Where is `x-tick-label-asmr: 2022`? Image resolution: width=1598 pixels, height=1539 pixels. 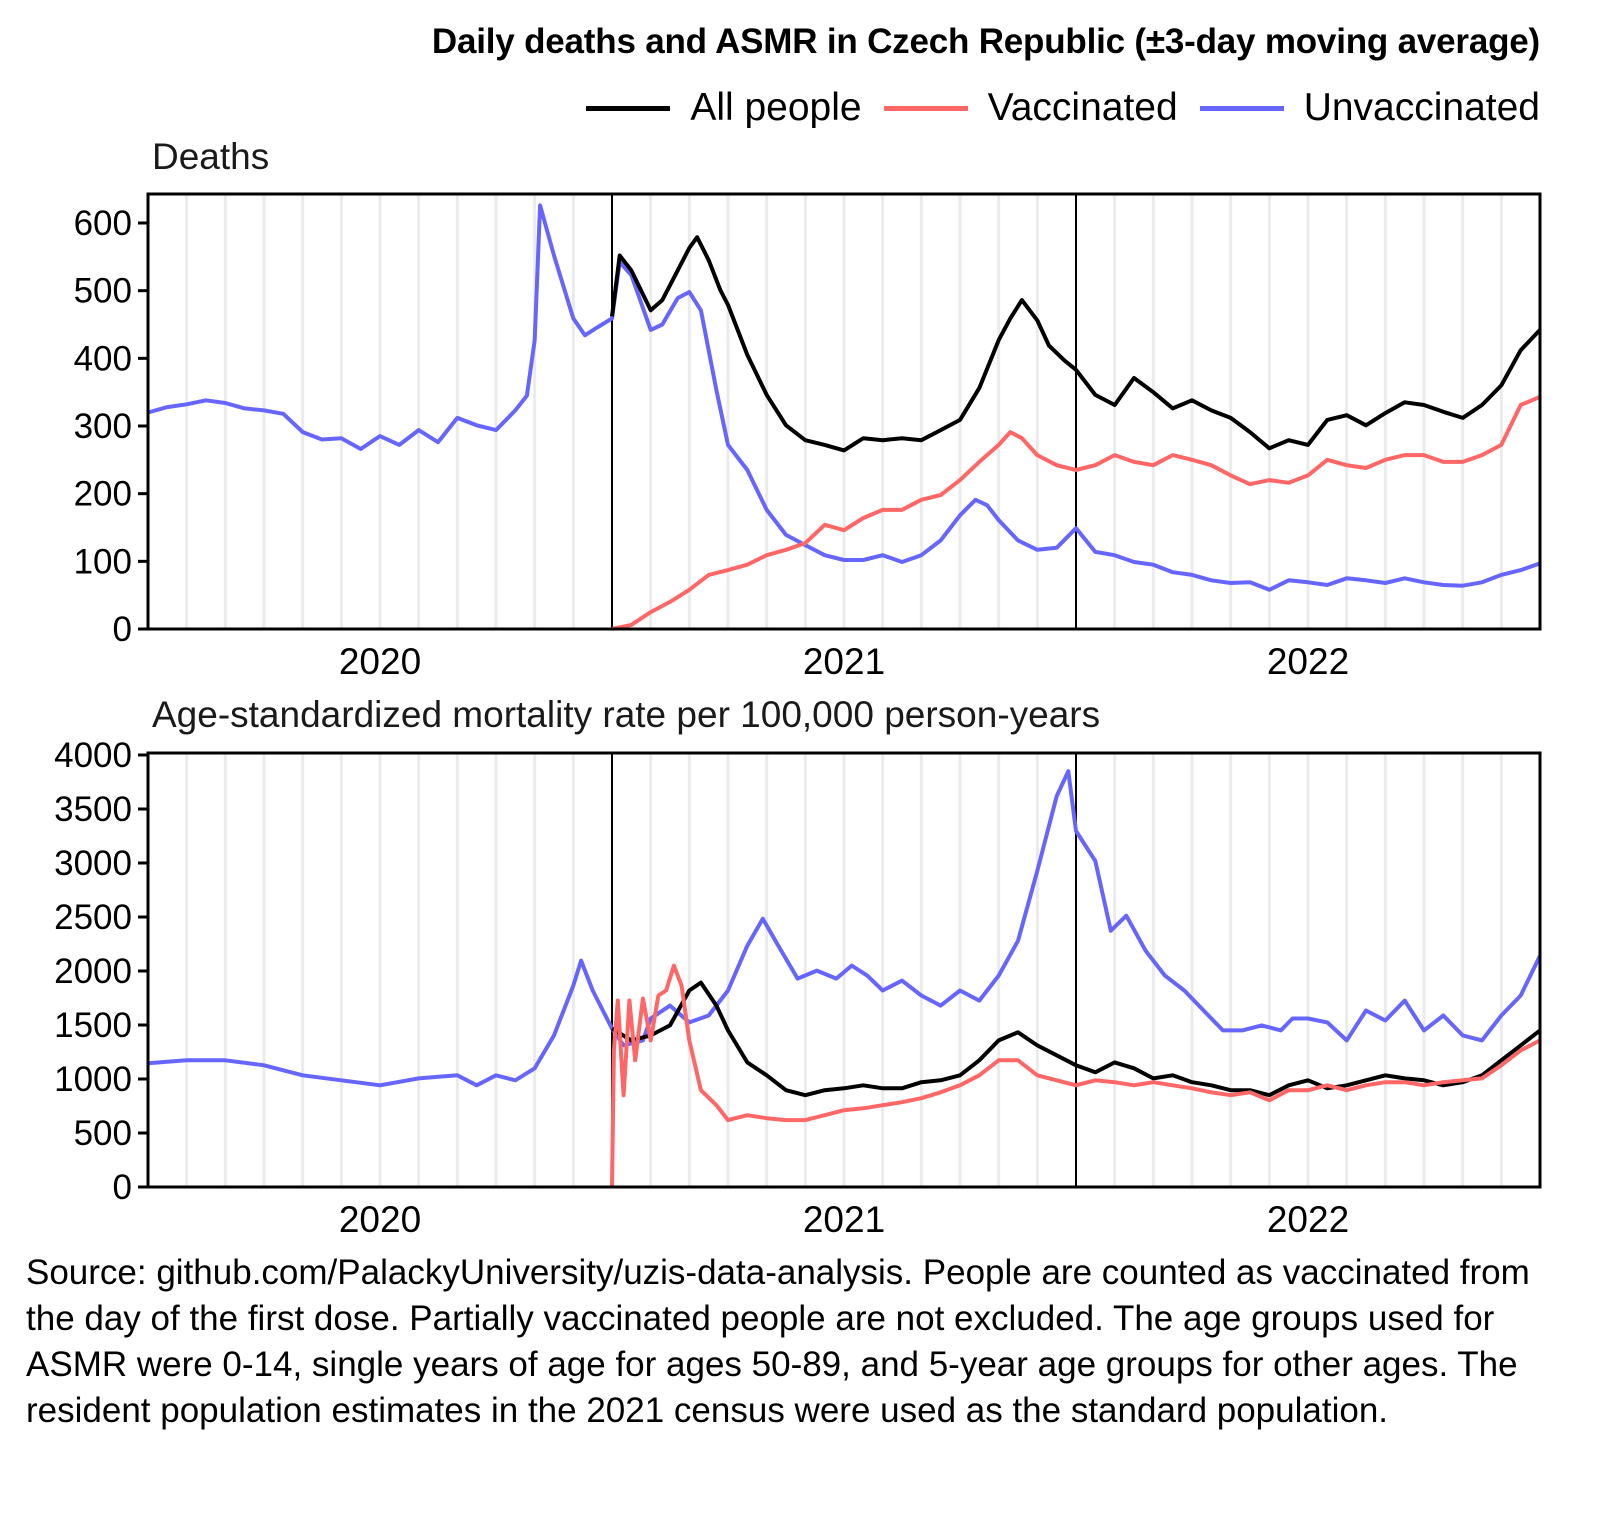
x-tick-label-asmr: 2022 is located at coordinates (1308, 1219).